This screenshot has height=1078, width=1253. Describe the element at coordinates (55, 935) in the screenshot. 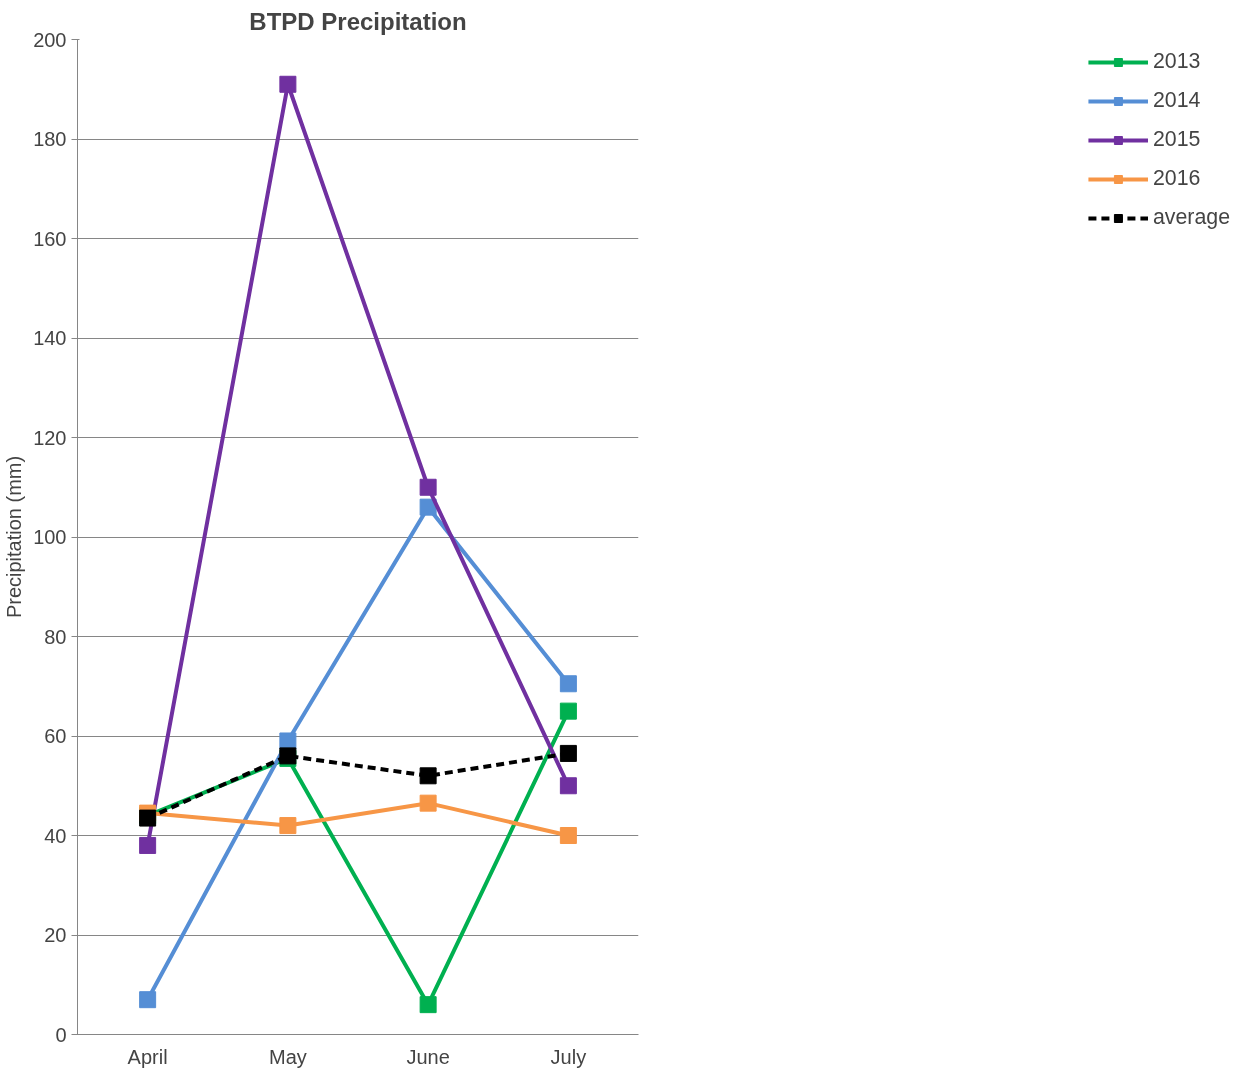

I see `y-tick-label: 20` at that location.